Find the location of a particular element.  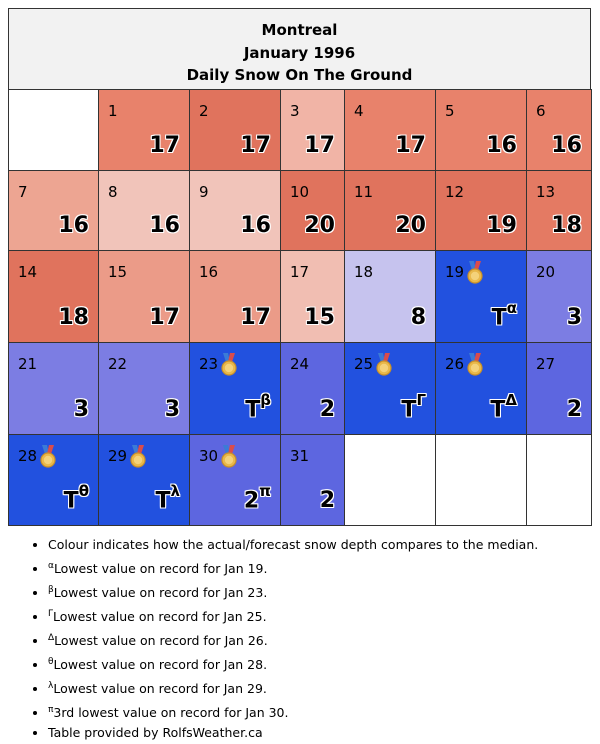

snow-depth-value: 15 is located at coordinates (319, 317).